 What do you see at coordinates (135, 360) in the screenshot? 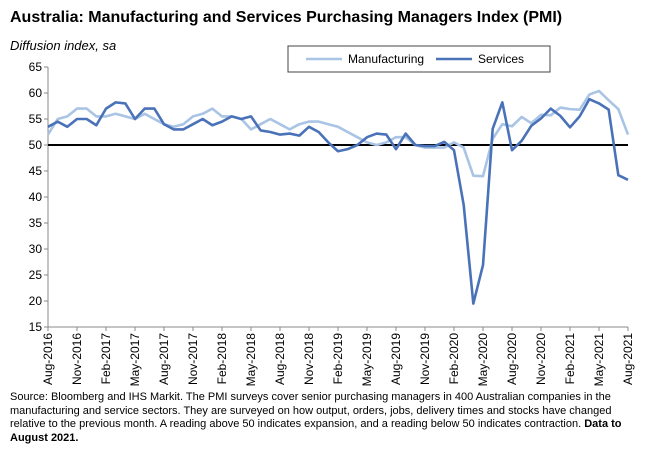
I see `x-tick-label: May-2017` at bounding box center [135, 360].